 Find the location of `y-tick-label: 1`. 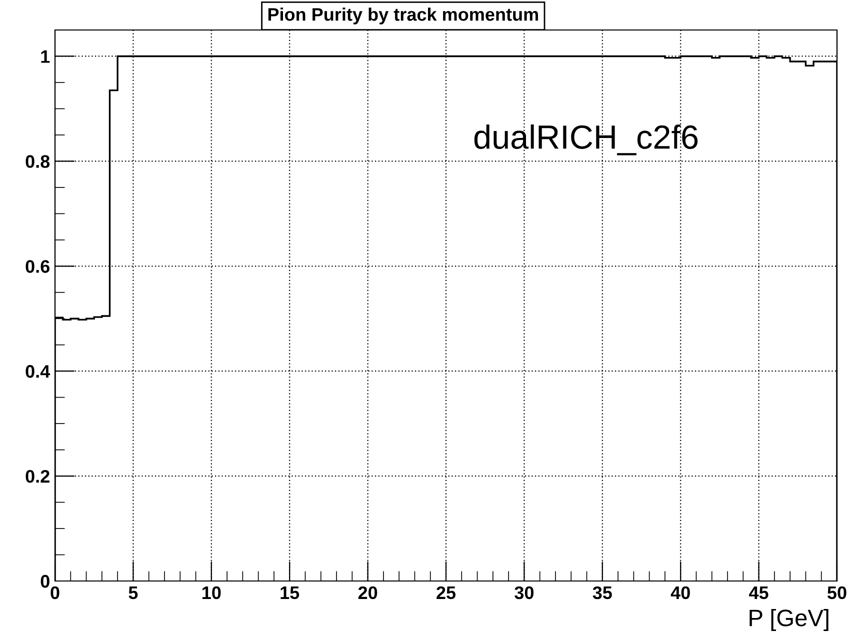

y-tick-label: 1 is located at coordinates (45, 56).